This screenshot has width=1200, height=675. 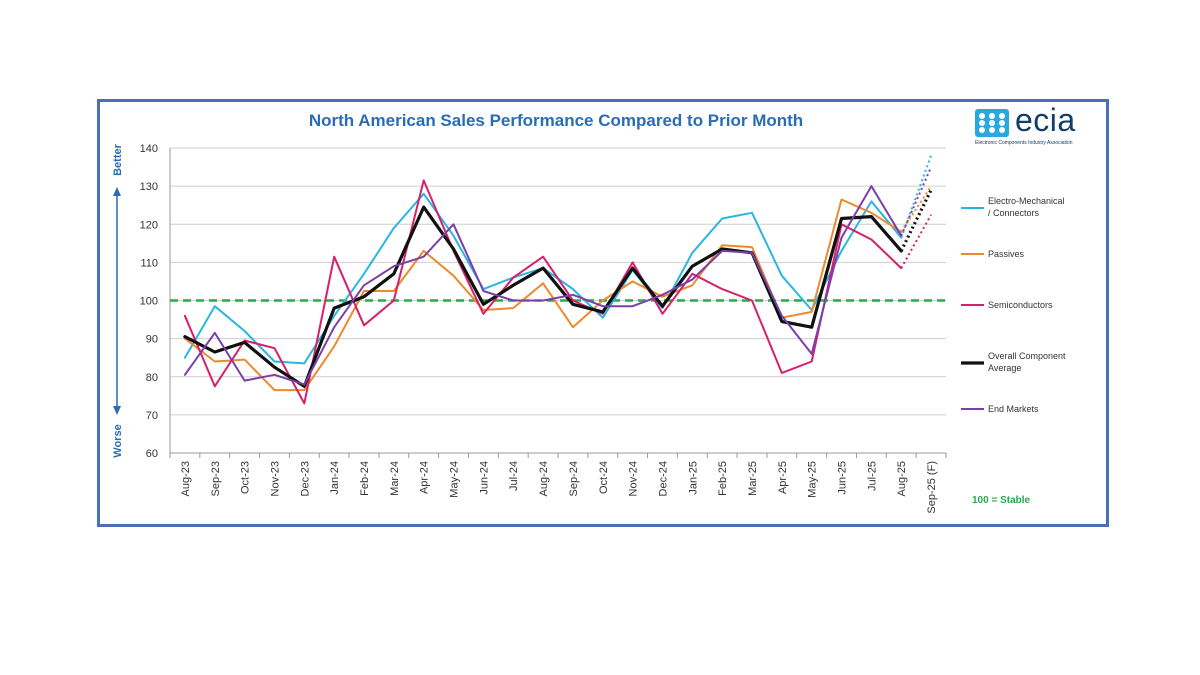 I want to click on x-tick-label: Jul-24, so click(x=514, y=476).